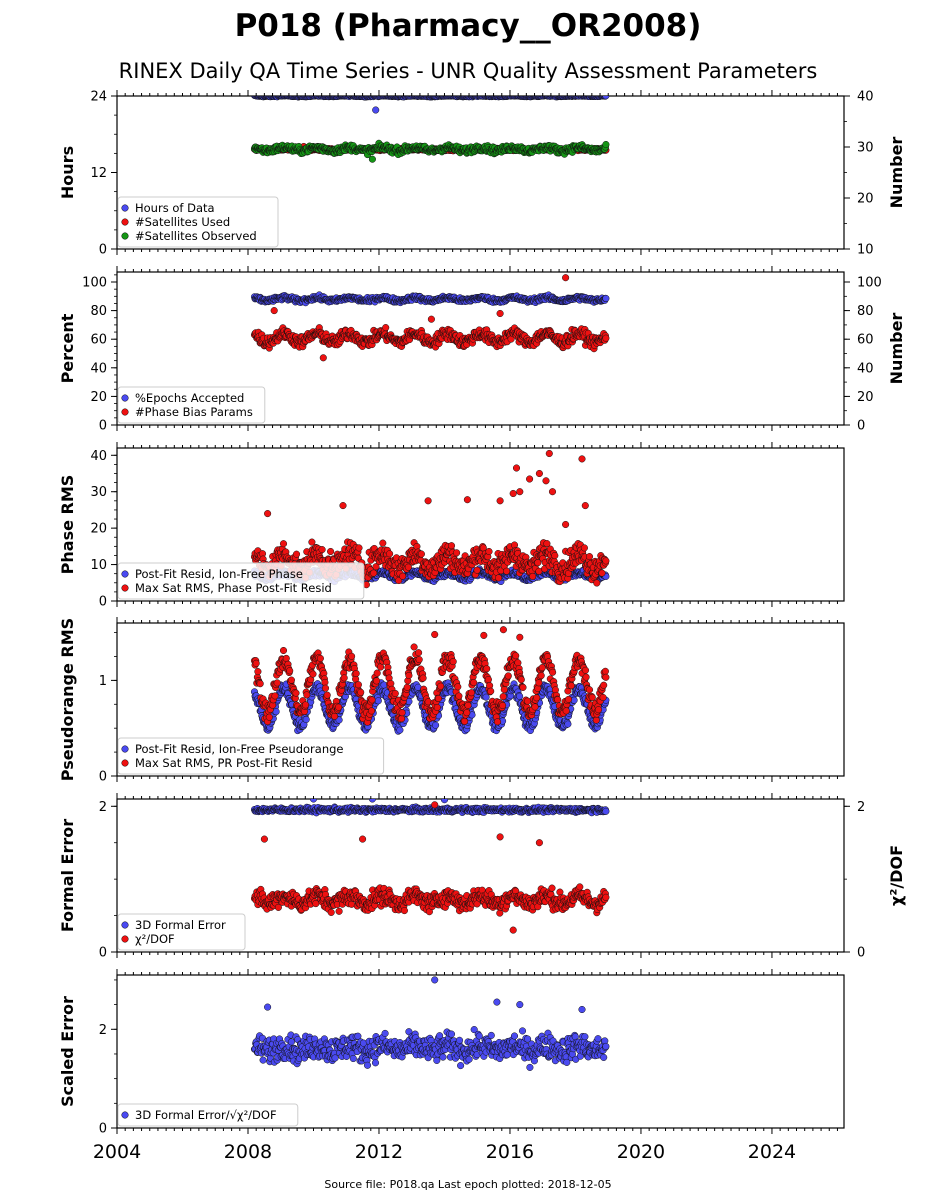 The height and width of the screenshot is (1200, 937). Describe the element at coordinates (865, 340) in the screenshot. I see `y2-tick-label: 60` at that location.